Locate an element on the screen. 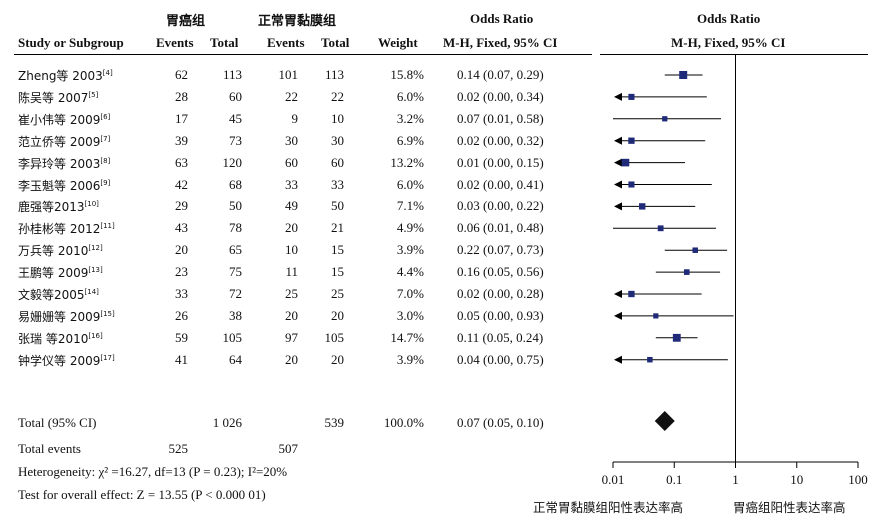 The height and width of the screenshot is (521, 886). study-total1: 38 is located at coordinates (235, 315).